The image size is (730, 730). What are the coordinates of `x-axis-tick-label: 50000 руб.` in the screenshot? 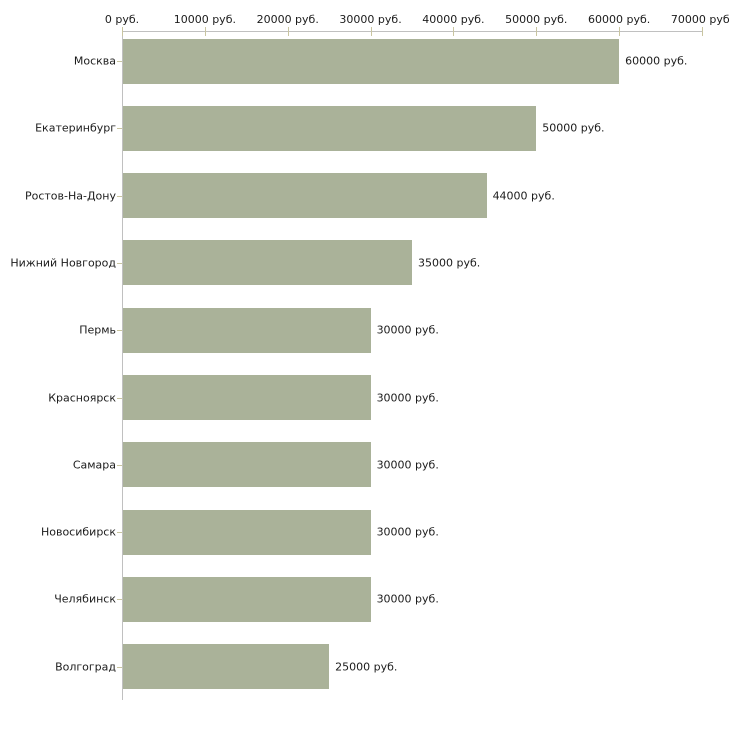 It's located at (536, 19).